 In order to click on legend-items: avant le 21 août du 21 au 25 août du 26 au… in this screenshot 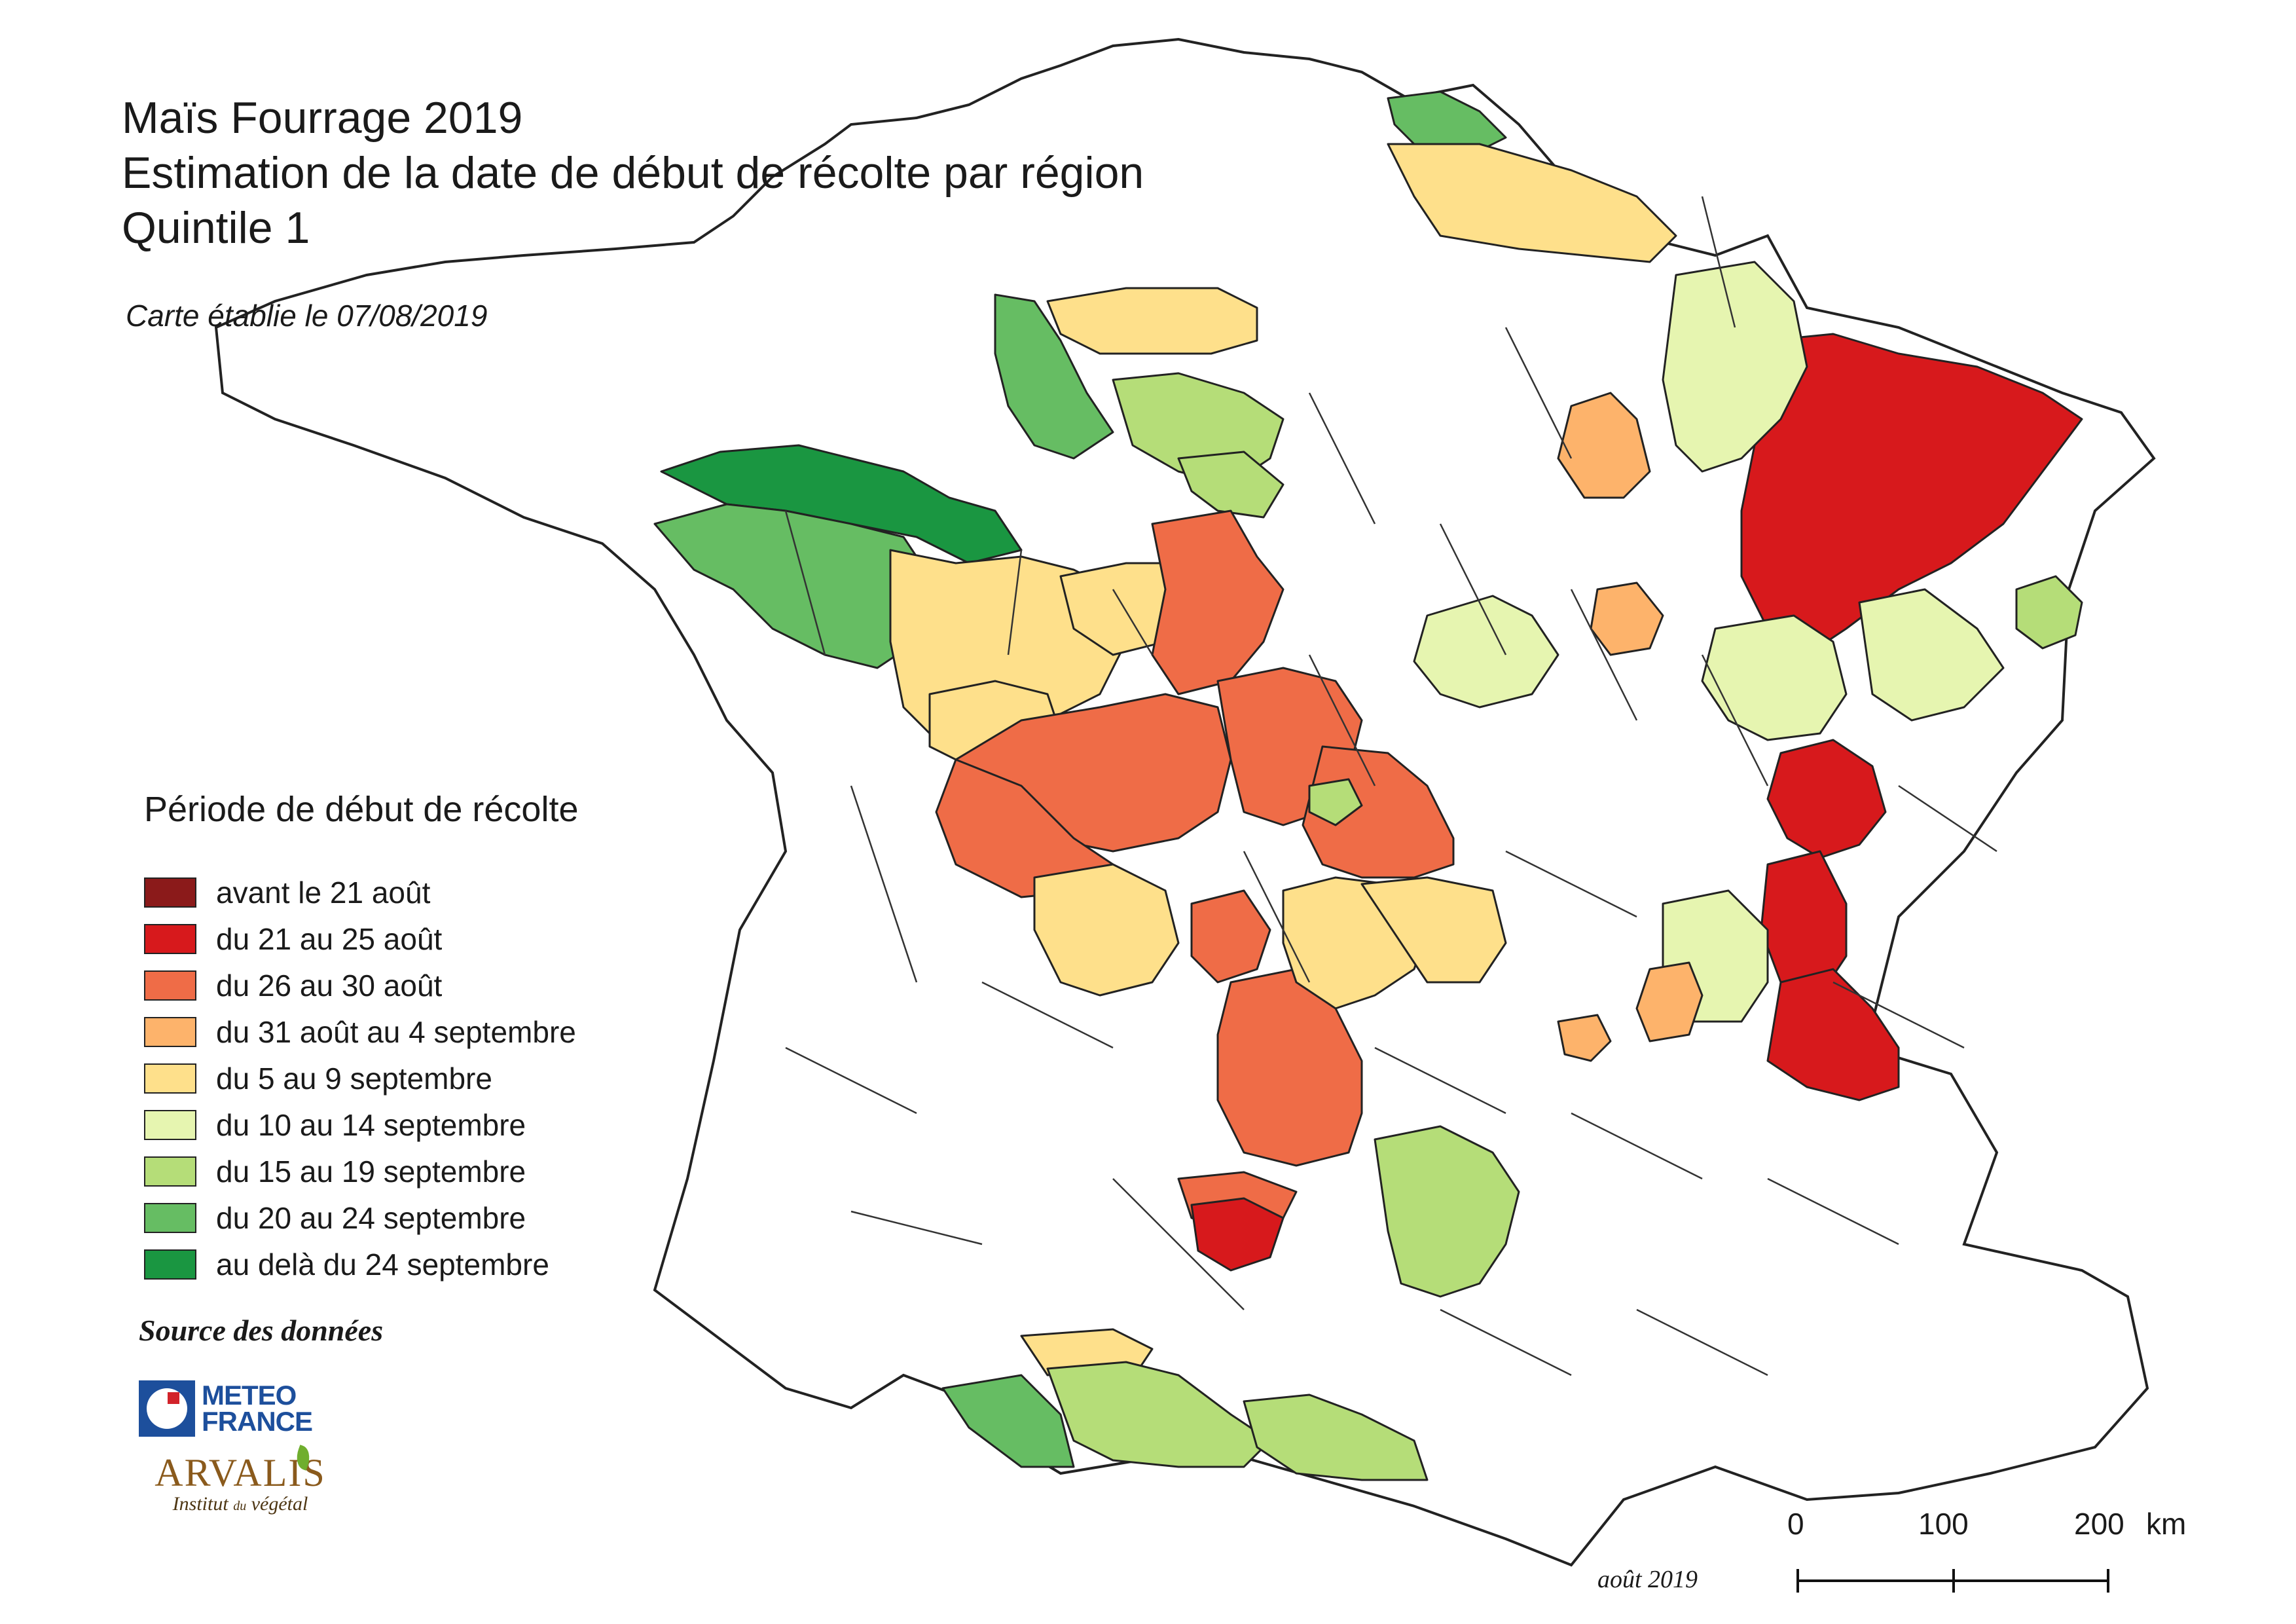, I will do `click(361, 1078)`.